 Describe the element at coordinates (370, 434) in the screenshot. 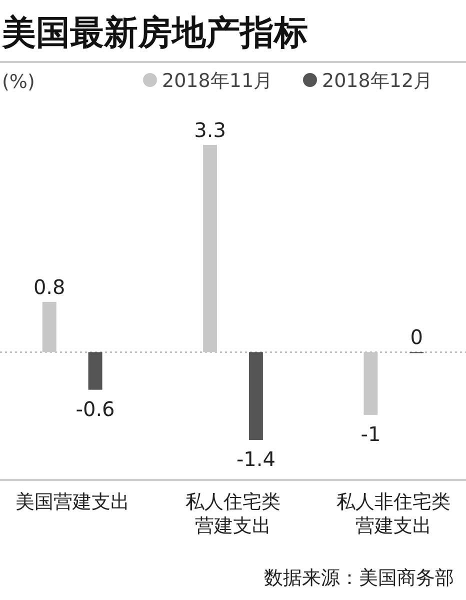

I see `data-label: -1` at that location.